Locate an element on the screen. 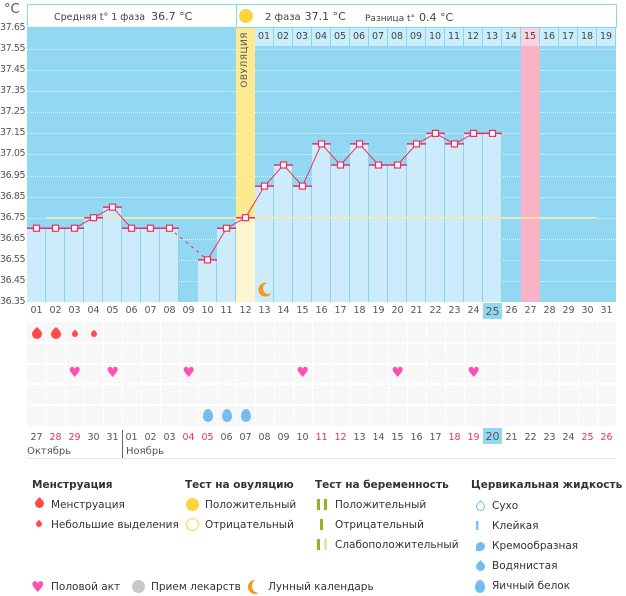 This screenshot has width=626, height=596. calendar-date: 01 is located at coordinates (131, 437).